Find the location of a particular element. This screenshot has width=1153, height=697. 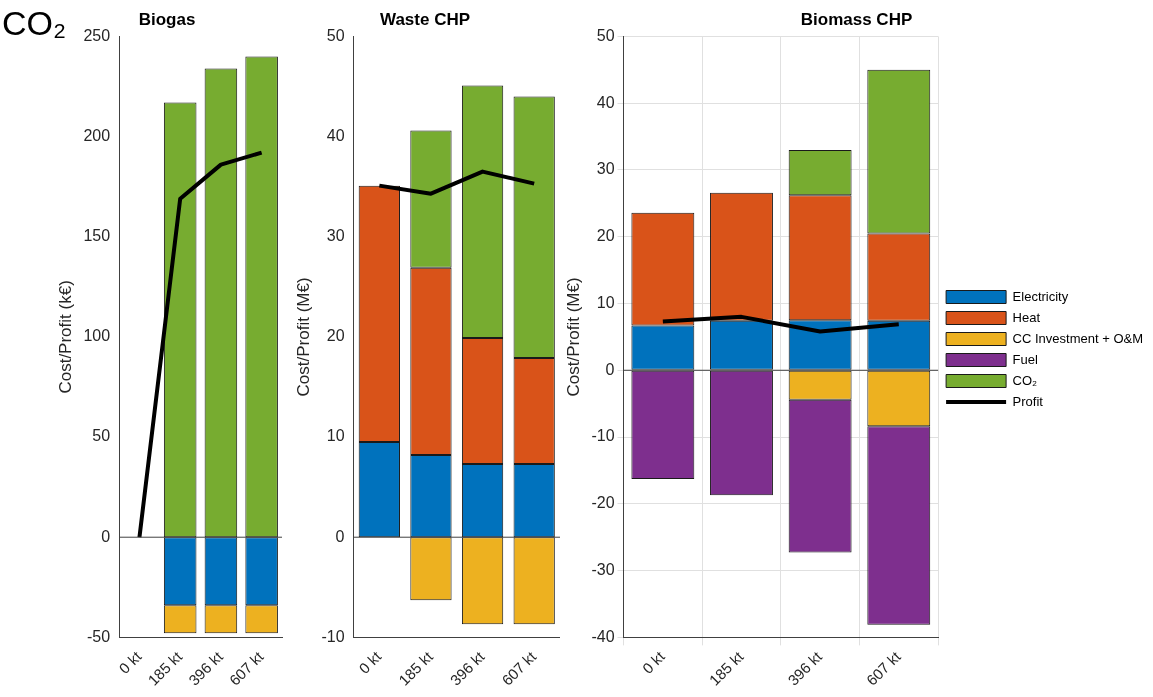

y-tick-label: -30 is located at coordinates (603, 570).